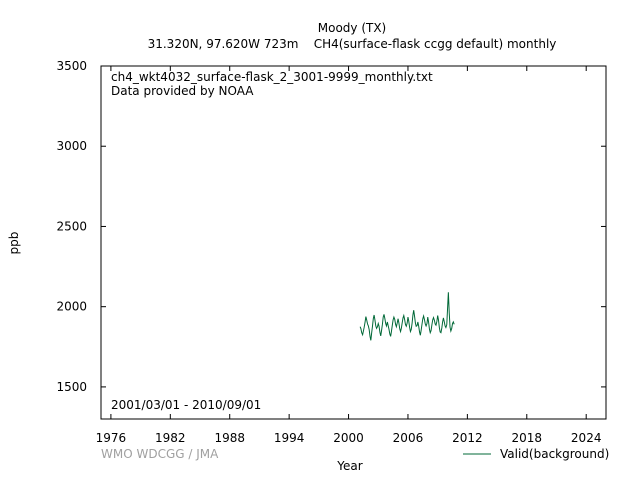 This screenshot has width=640, height=480. What do you see at coordinates (71, 387) in the screenshot?
I see `y-tick-label: 1500` at bounding box center [71, 387].